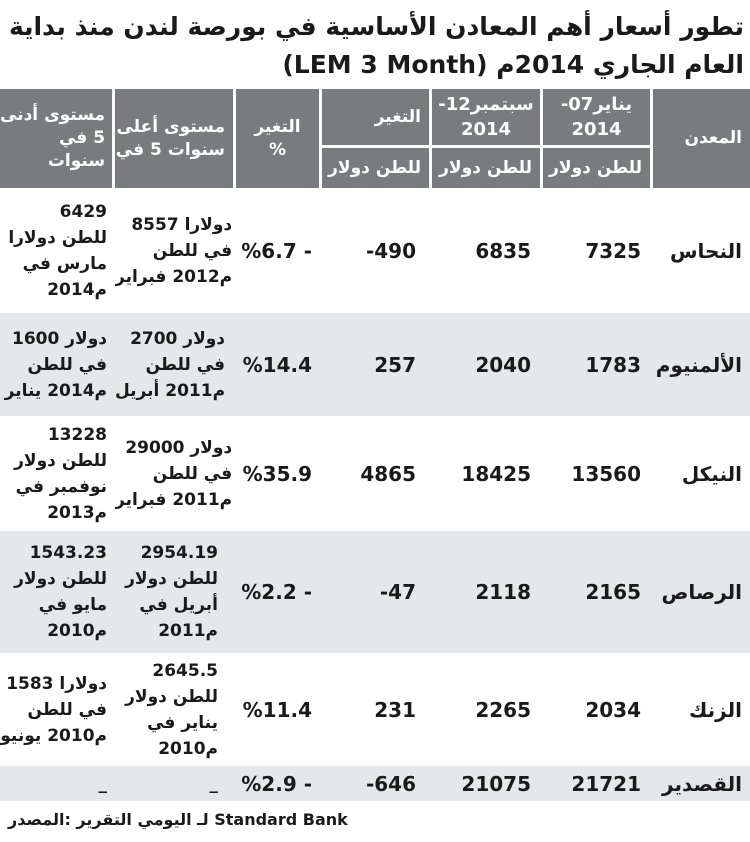  Describe the element at coordinates (174, 473) in the screenshot. I see `cell-high-5y: 29000 دولار للطن‎ في فبراير‎ 2011‎م` at that location.